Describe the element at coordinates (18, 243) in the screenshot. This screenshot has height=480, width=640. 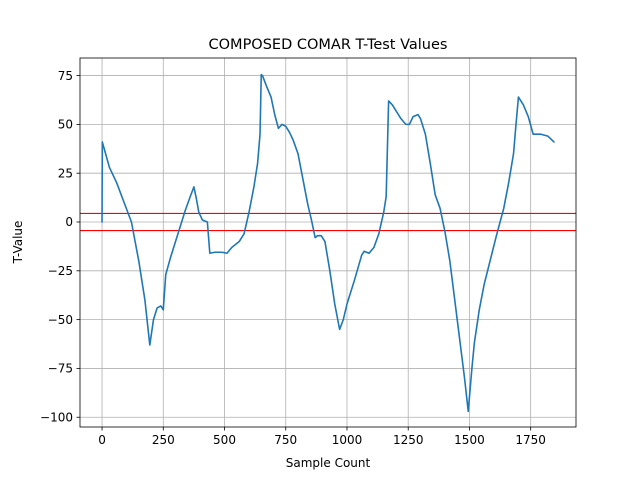
I see `y-axis-label: T-Value` at that location.